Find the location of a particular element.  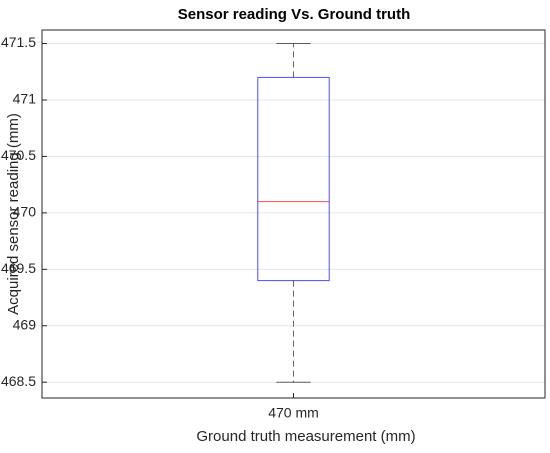

y-tick-label: 468.5 is located at coordinates (18, 381).